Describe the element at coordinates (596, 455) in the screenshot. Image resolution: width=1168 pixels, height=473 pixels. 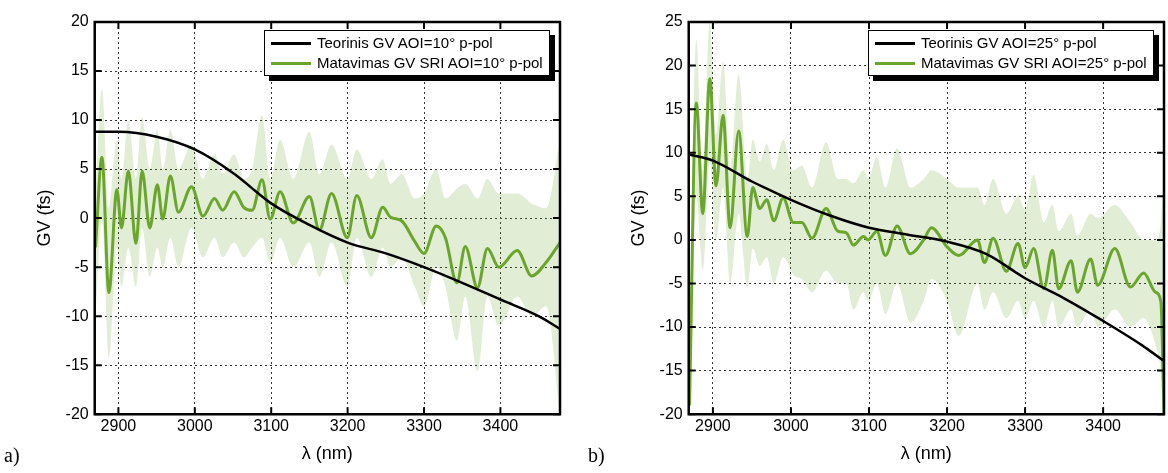
I see `text: b)` at that location.